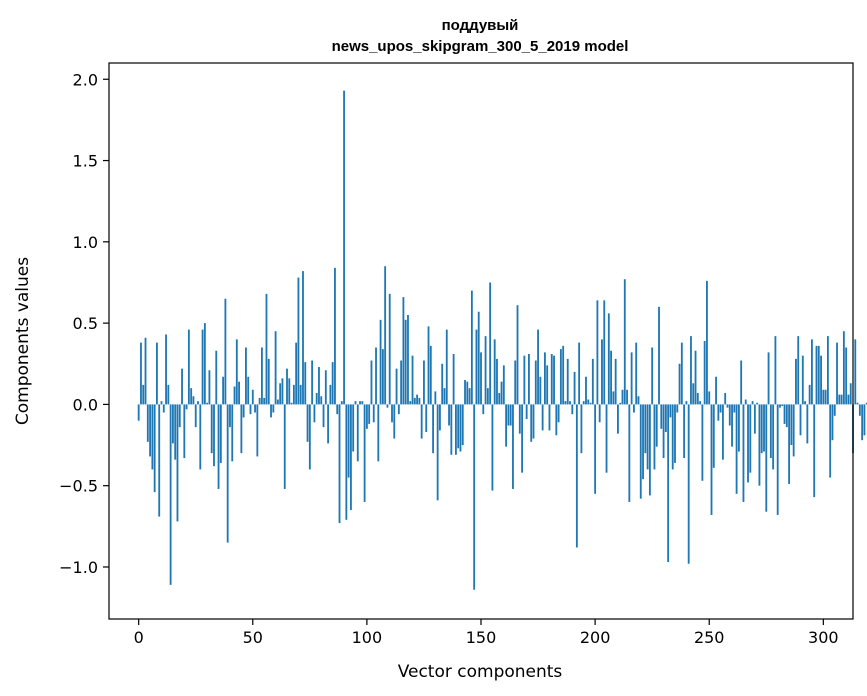 The width and height of the screenshot is (867, 696). What do you see at coordinates (367, 637) in the screenshot?
I see `x-tick-label: 100` at bounding box center [367, 637].